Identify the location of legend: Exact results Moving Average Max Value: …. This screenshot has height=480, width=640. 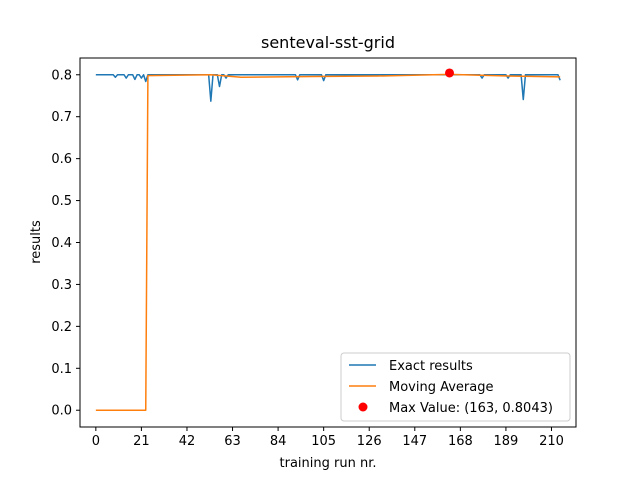
(455, 387).